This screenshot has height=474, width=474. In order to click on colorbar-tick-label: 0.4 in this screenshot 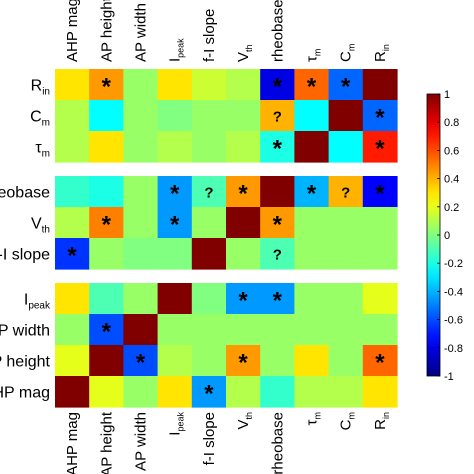, I will do `click(451, 180)`.